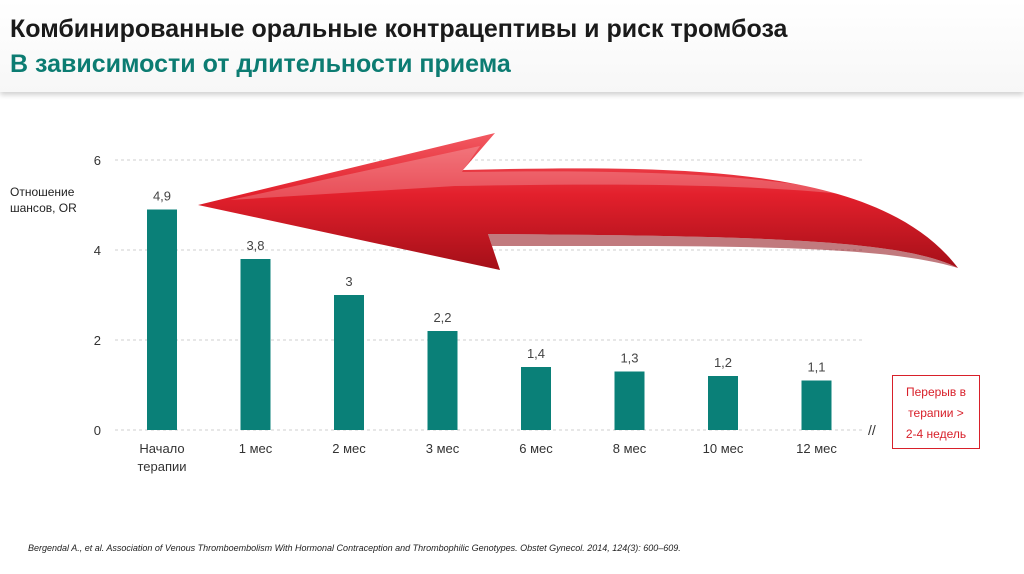 Image resolution: width=1024 pixels, height=574 pixels. Describe the element at coordinates (256, 448) in the screenshot. I see `x-tick-label: 1 мес` at that location.